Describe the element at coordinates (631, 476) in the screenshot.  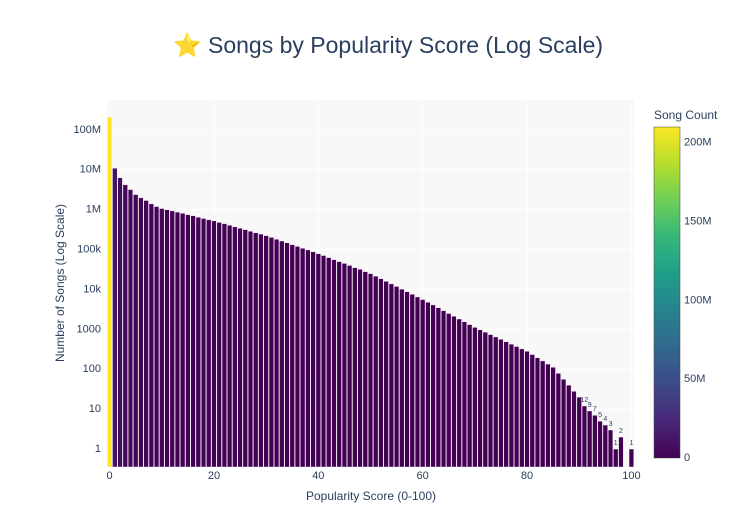
I see `x-tick-label: 100` at that location.